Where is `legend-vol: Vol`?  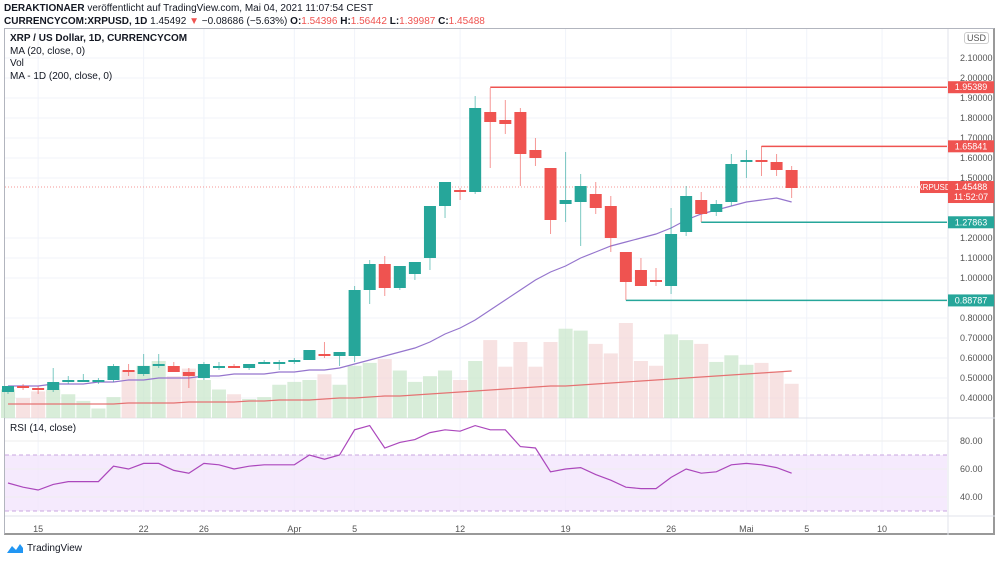 legend-vol: Vol is located at coordinates (17, 63).